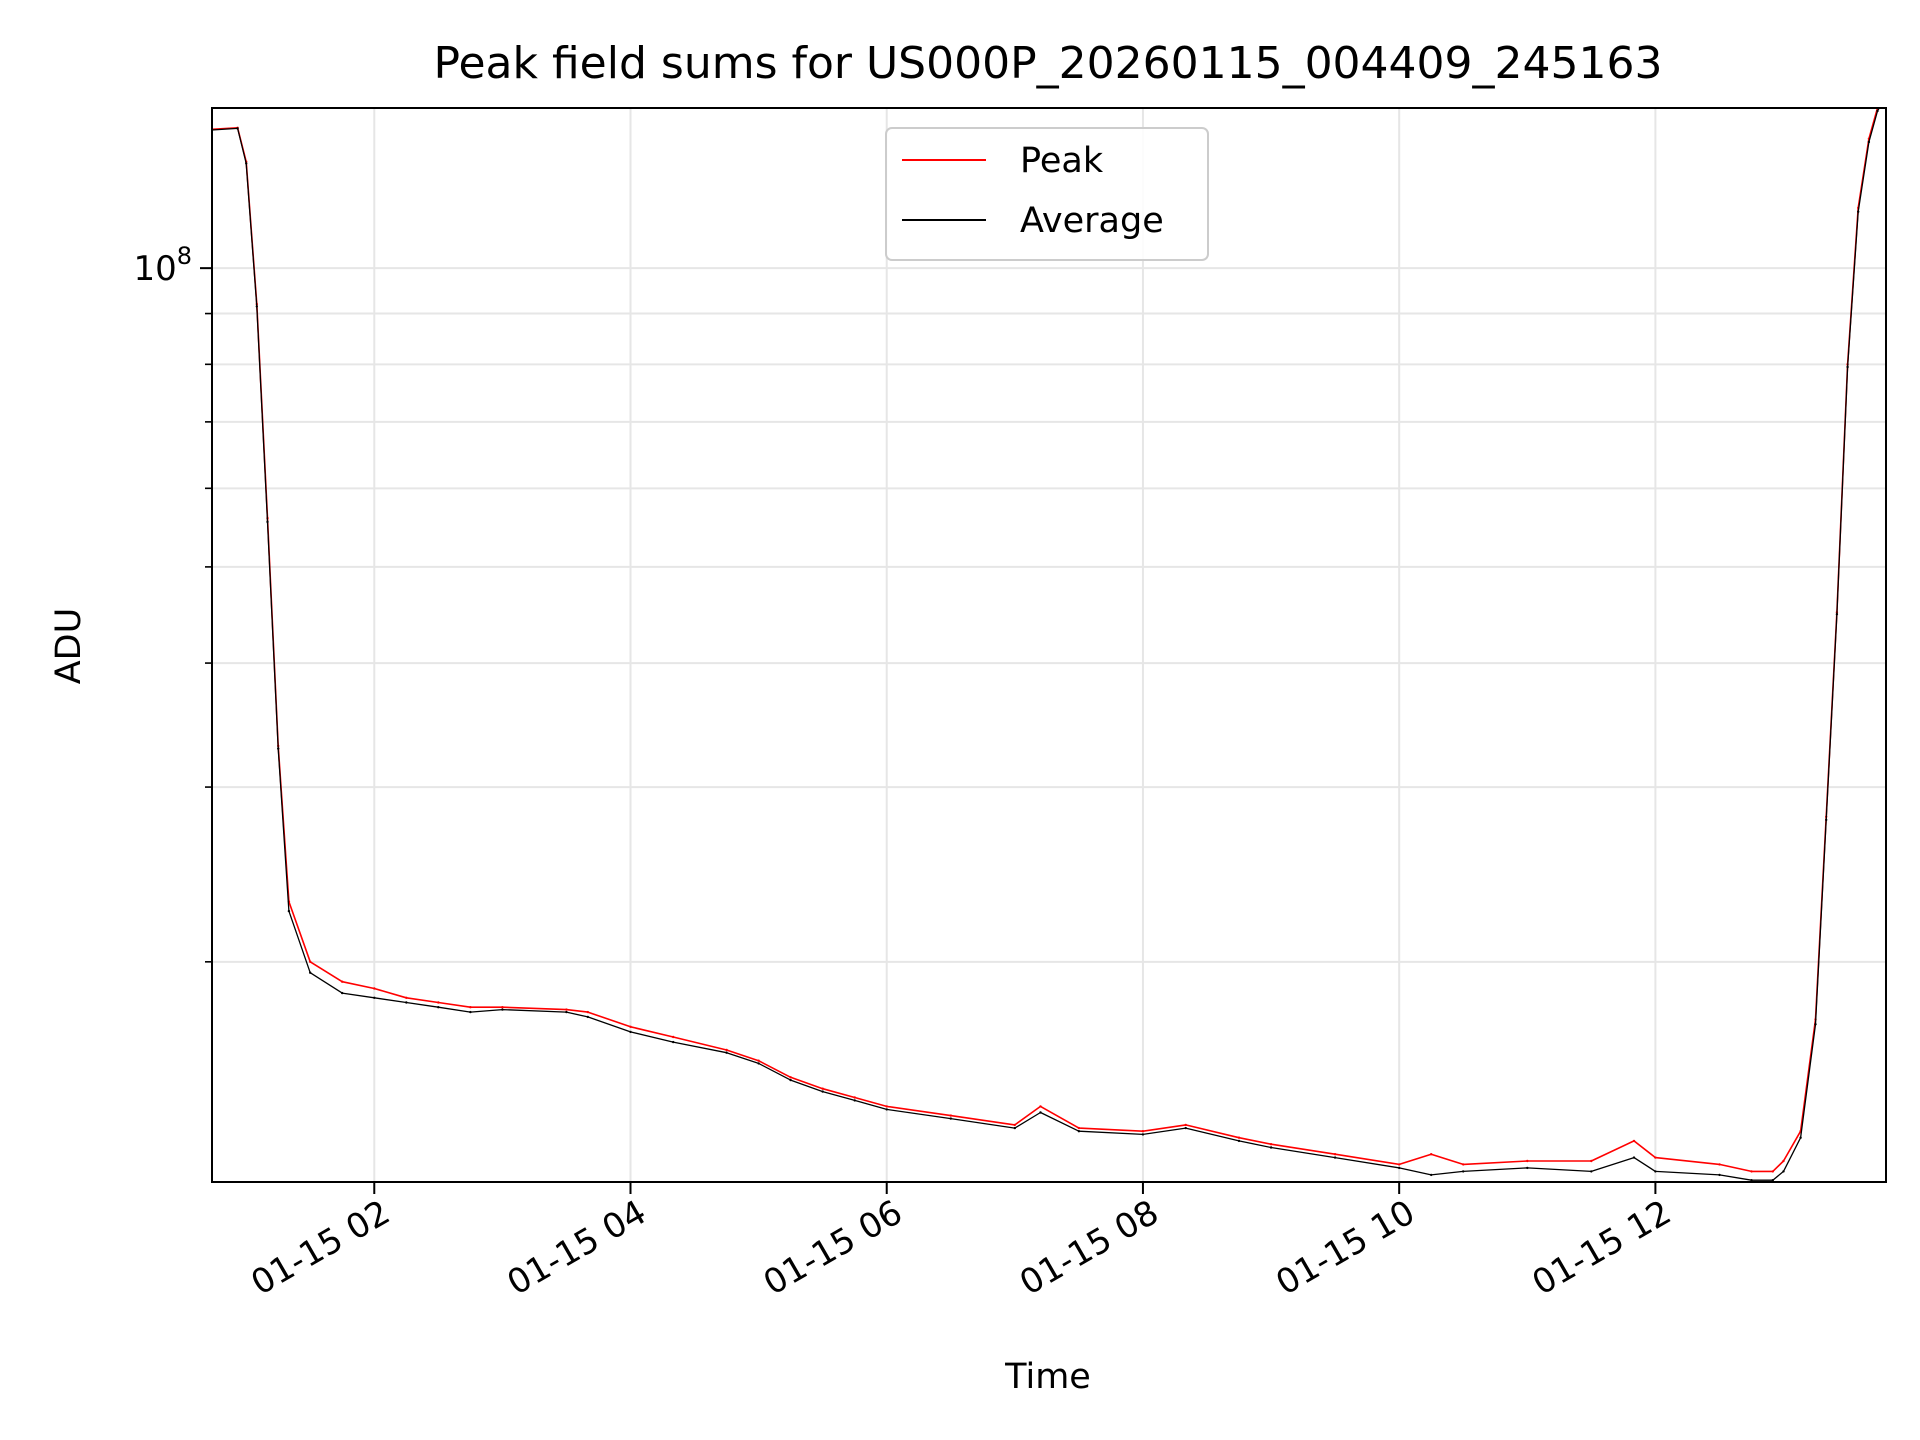  Describe the element at coordinates (1047, 194) in the screenshot. I see `legend: Peak Average` at that location.